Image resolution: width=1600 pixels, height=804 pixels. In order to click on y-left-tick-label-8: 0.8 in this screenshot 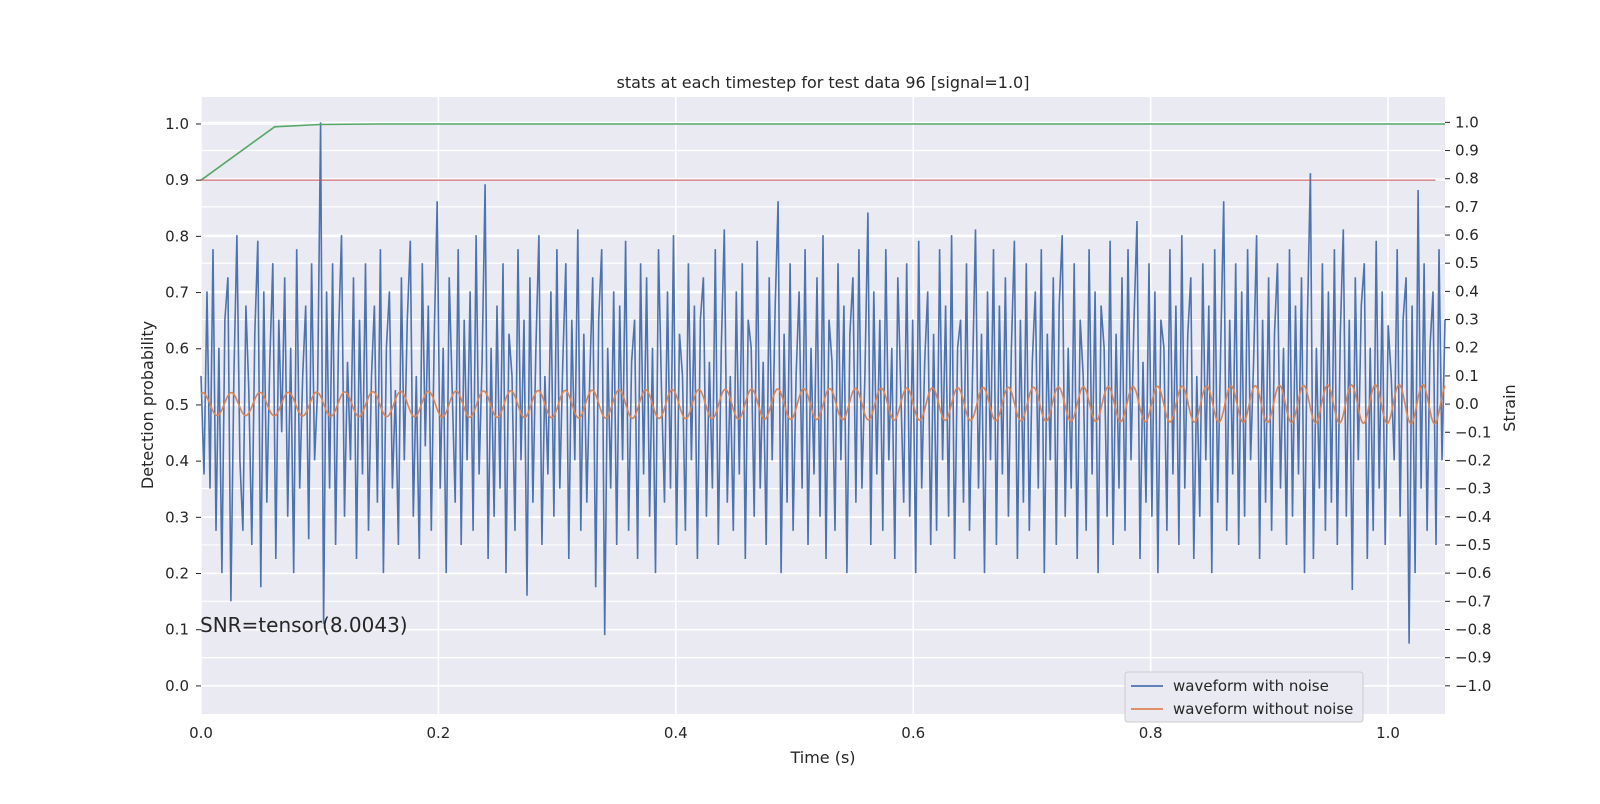, I will do `click(177, 236)`.